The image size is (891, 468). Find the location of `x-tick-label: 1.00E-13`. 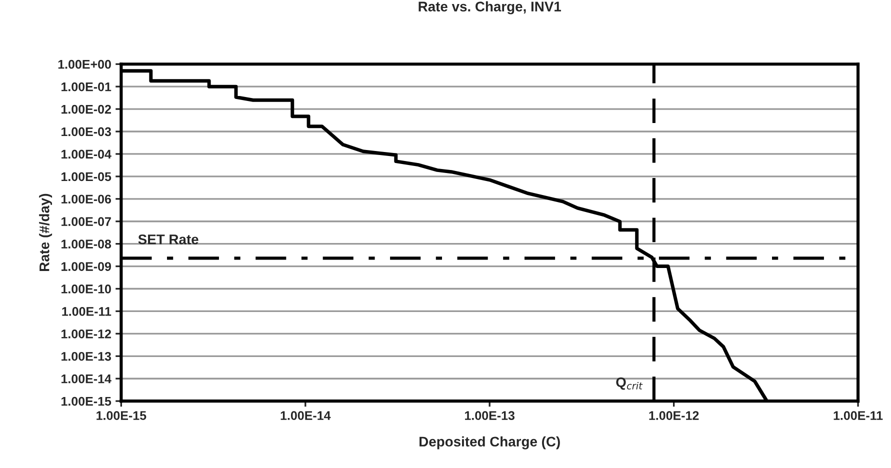

x-tick-label: 1.00E-13 is located at coordinates (490, 415).